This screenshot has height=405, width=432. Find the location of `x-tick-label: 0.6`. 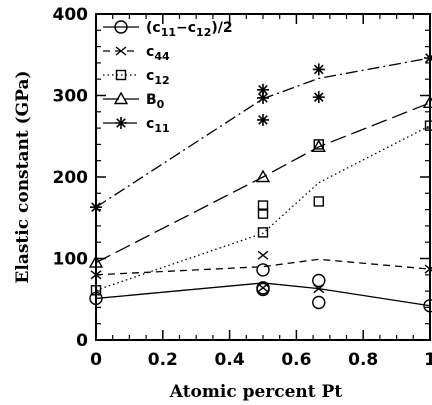

x-tick-label: 0.6 is located at coordinates (296, 360).